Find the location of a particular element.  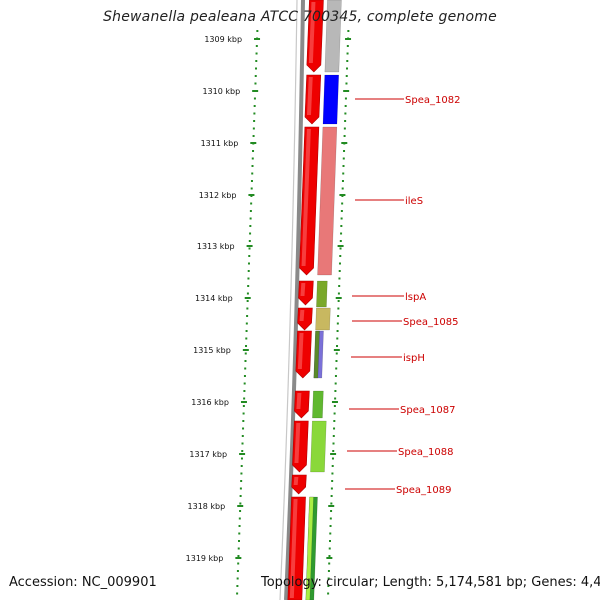

gene-label: Spea_1082 is located at coordinates (432, 100).